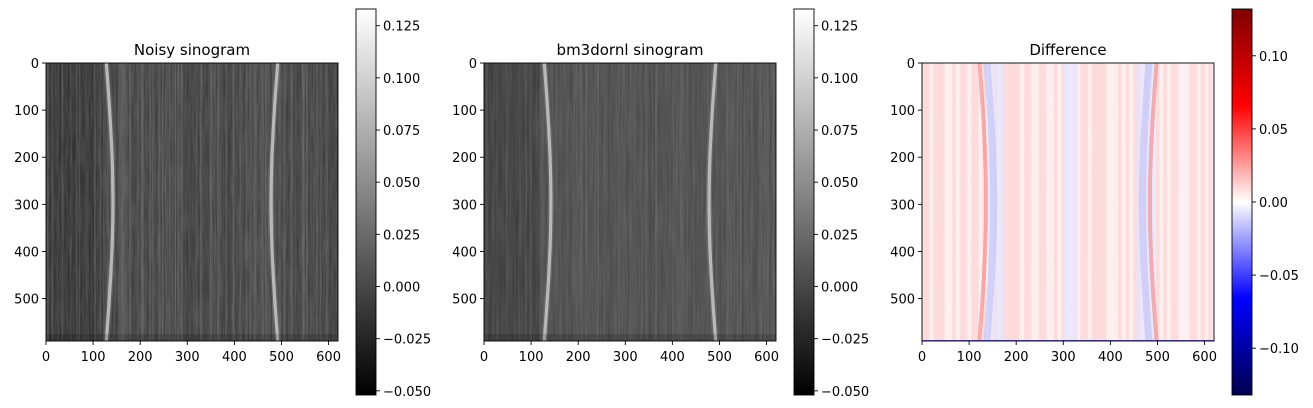  What do you see at coordinates (1279, 276) in the screenshot?
I see `colorbar-tick-label: −0.05` at bounding box center [1279, 276].